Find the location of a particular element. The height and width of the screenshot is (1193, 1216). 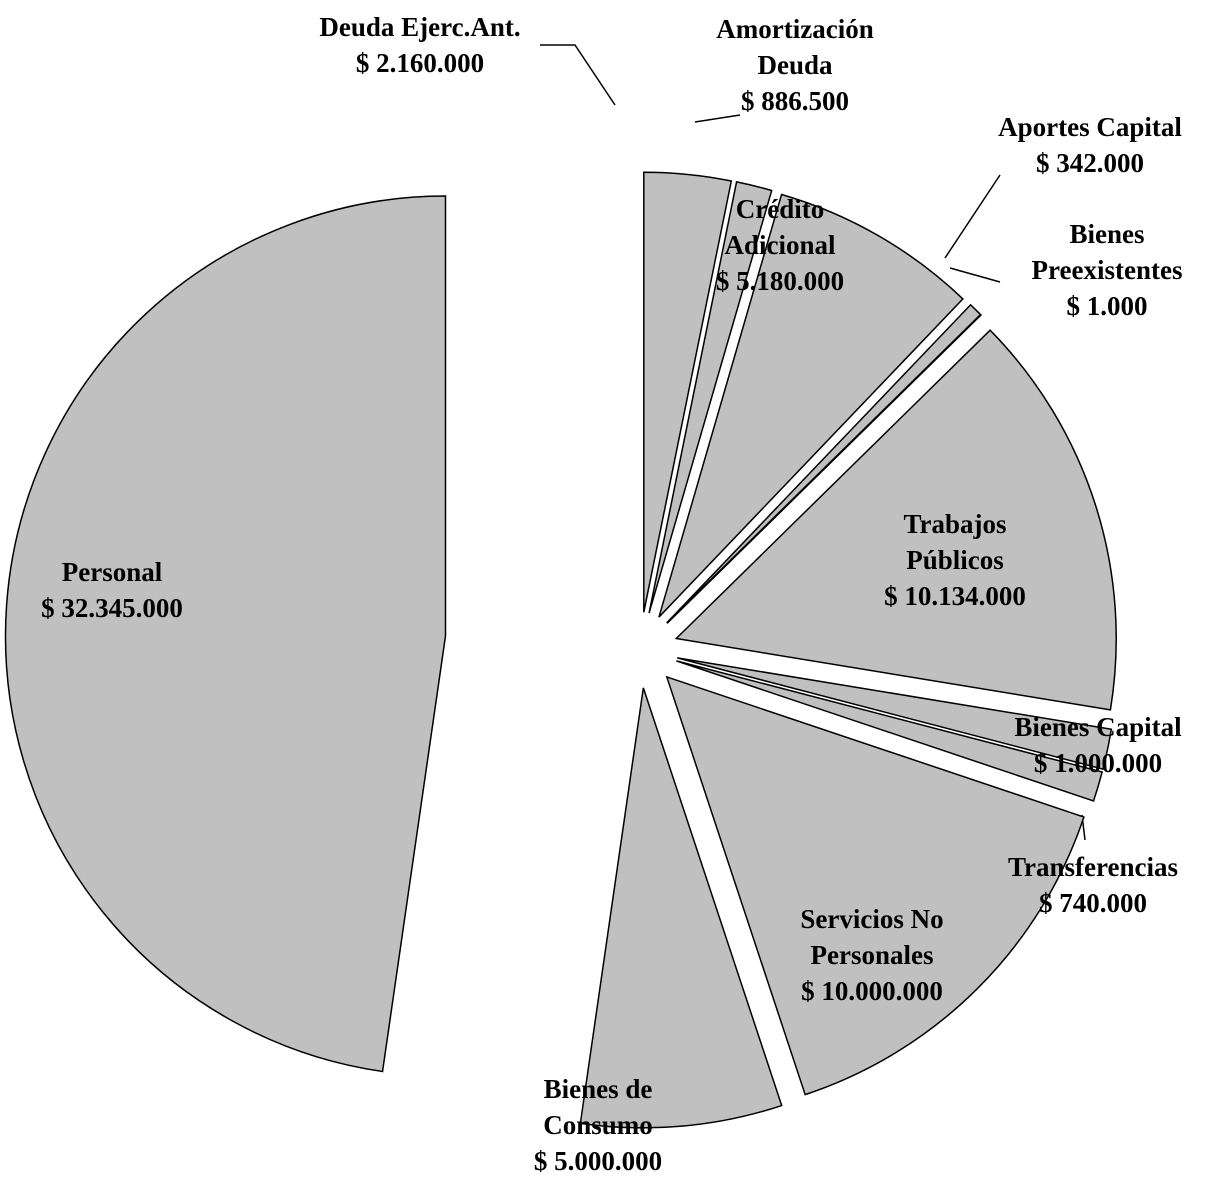

slice-label: Bienes Capital $ 1.000.000 is located at coordinates (1097, 745).